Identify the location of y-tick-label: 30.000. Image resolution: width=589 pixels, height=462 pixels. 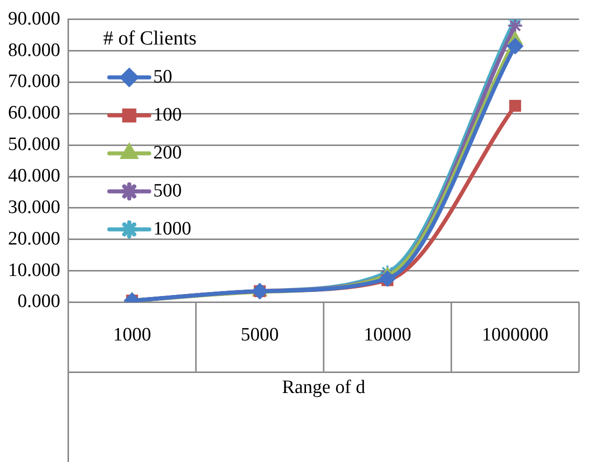
(34, 207).